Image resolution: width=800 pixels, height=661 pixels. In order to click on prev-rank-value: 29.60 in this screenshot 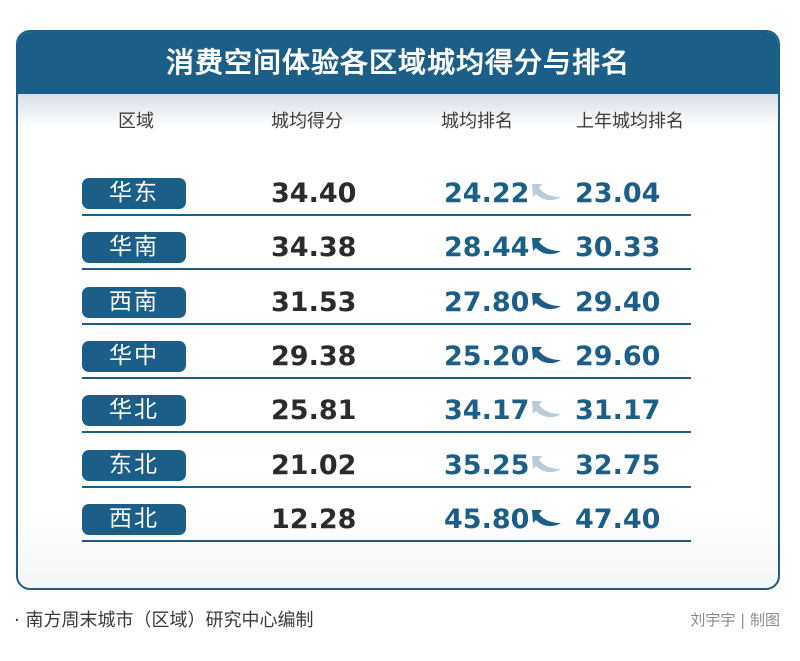, I will do `click(618, 356)`.